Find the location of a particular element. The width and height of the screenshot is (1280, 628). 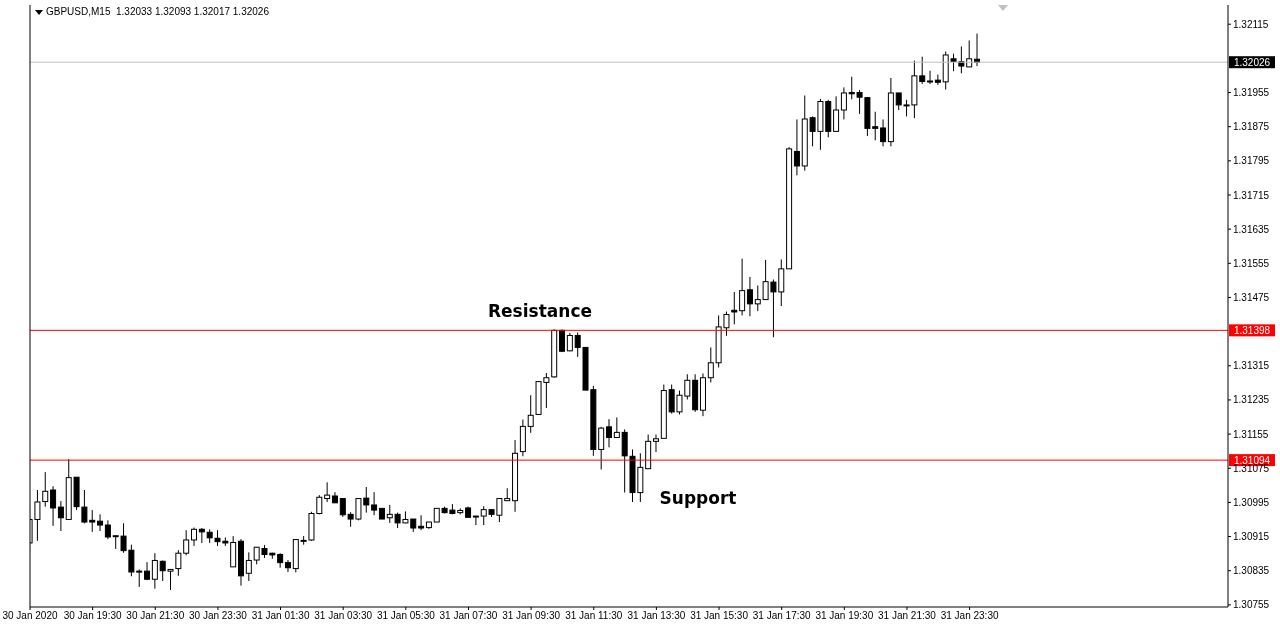

ref-line-label: 1.32026 is located at coordinates (1252, 63).